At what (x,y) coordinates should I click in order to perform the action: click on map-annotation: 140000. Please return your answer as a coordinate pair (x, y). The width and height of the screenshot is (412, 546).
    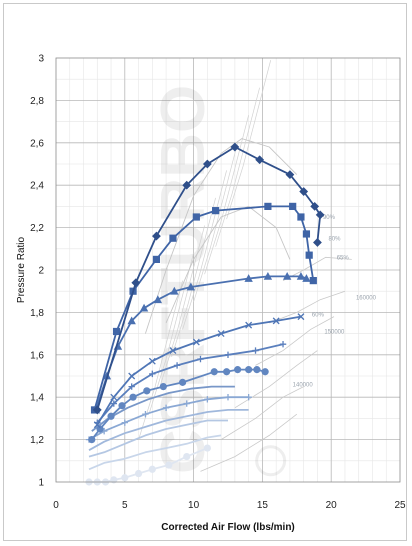
    Looking at the image, I should click on (303, 386).